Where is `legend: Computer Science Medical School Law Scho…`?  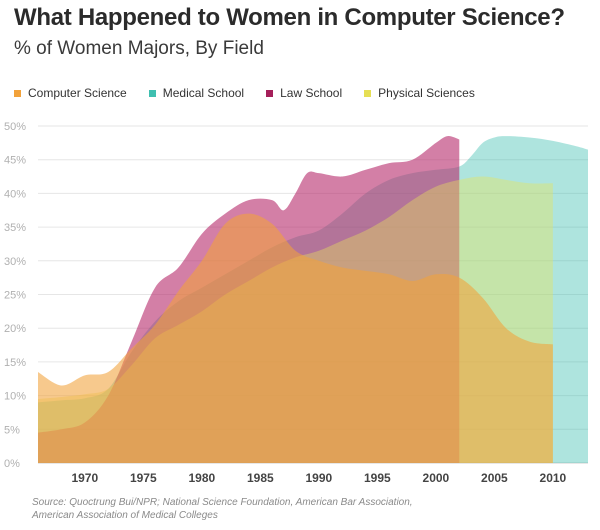 legend: Computer Science Medical School Law Scho… is located at coordinates (255, 93).